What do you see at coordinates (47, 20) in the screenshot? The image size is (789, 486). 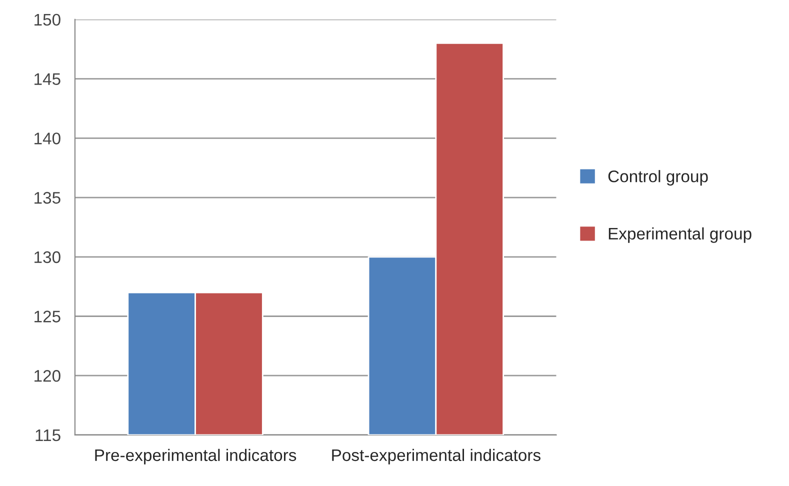 I see `y-tick-label: 150` at bounding box center [47, 20].